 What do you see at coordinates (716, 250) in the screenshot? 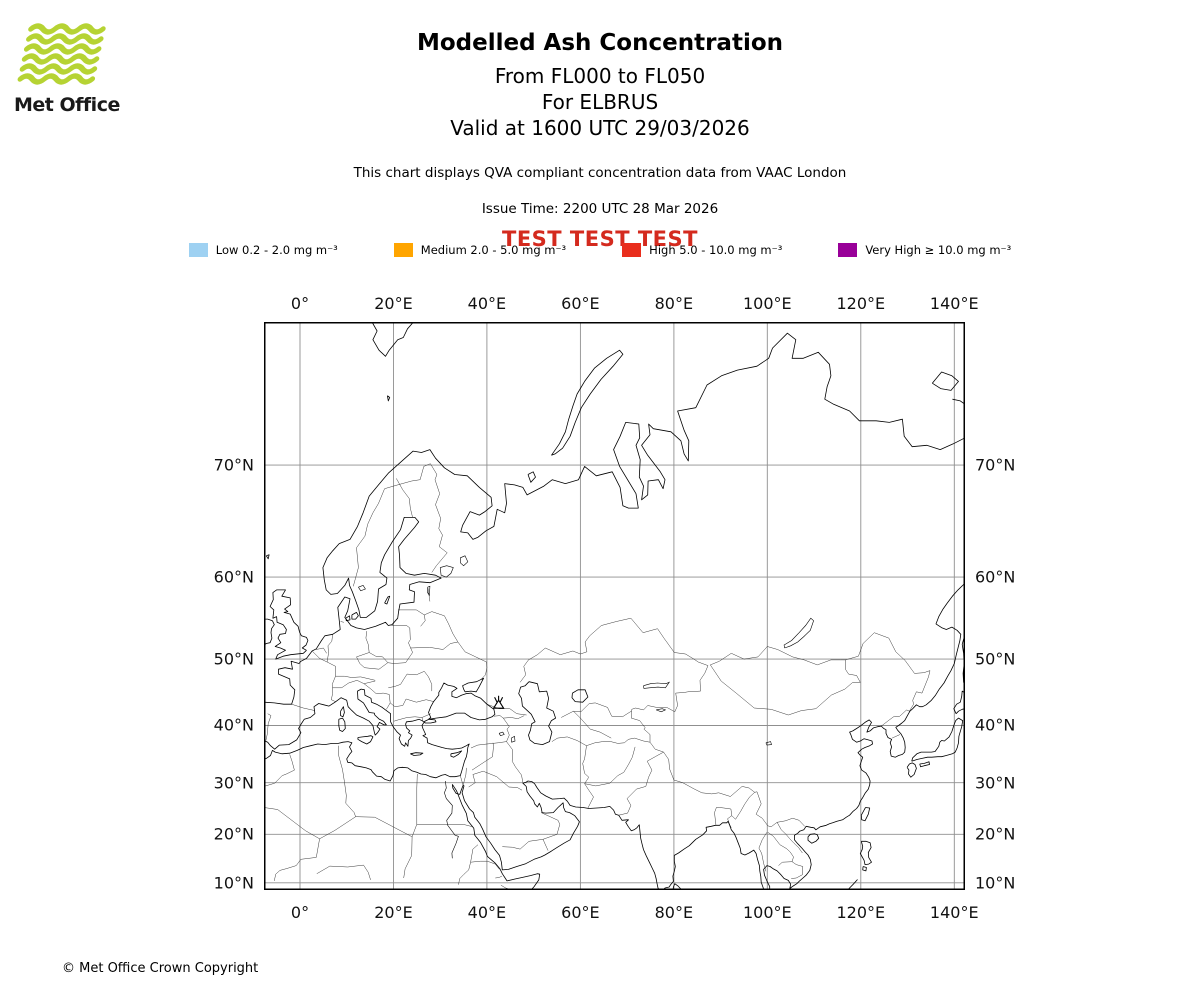
I see `legend-label: High 5.0 - 10.0 mg m⁻³` at bounding box center [716, 250].